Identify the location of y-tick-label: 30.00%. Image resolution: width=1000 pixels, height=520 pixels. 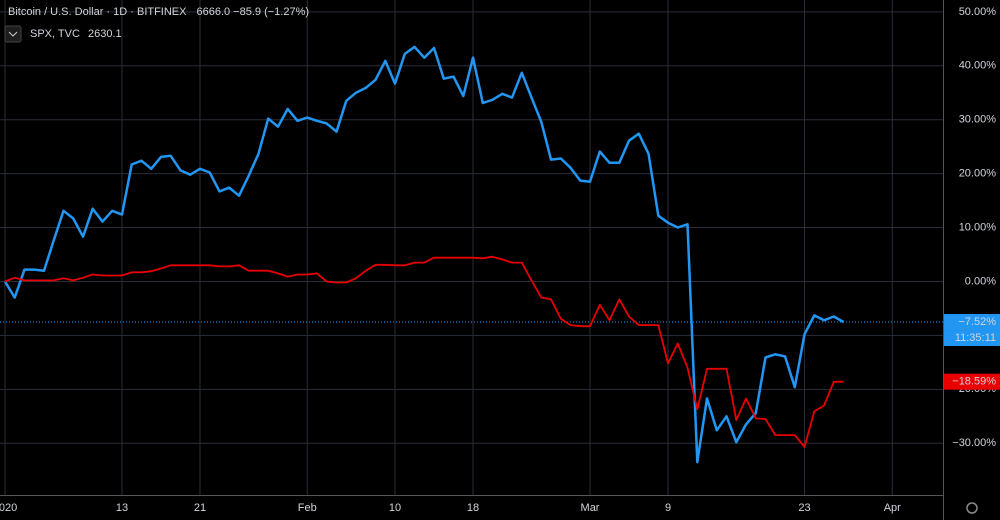
(978, 120).